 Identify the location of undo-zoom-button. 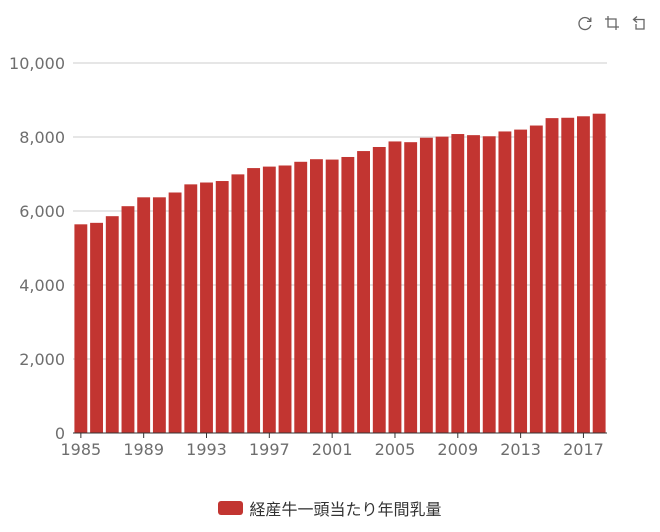
(639, 23).